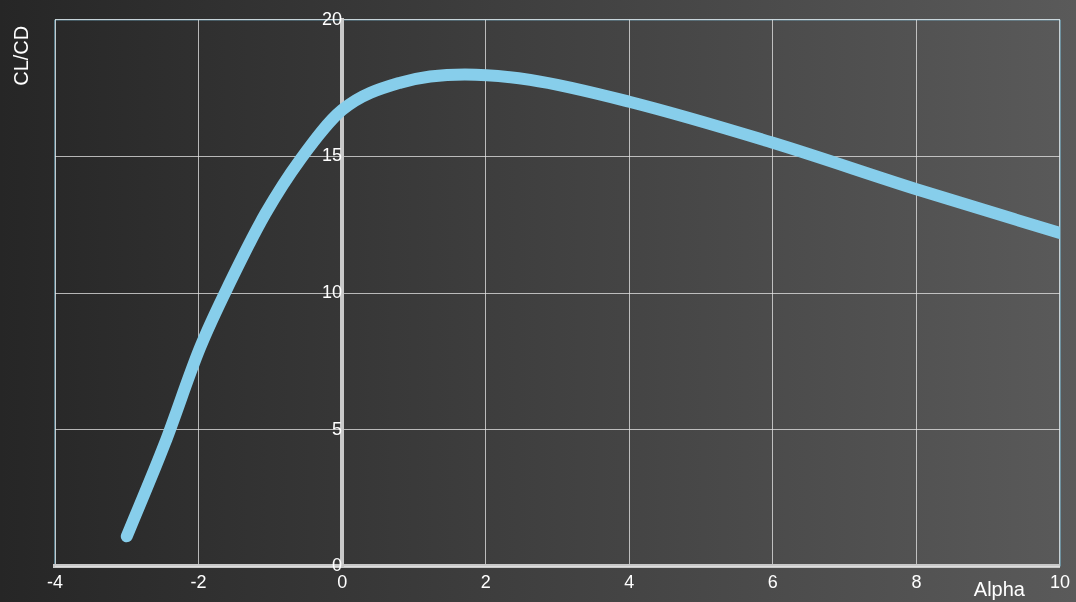  Describe the element at coordinates (1059, 582) in the screenshot. I see `x-tick-label: 10` at that location.